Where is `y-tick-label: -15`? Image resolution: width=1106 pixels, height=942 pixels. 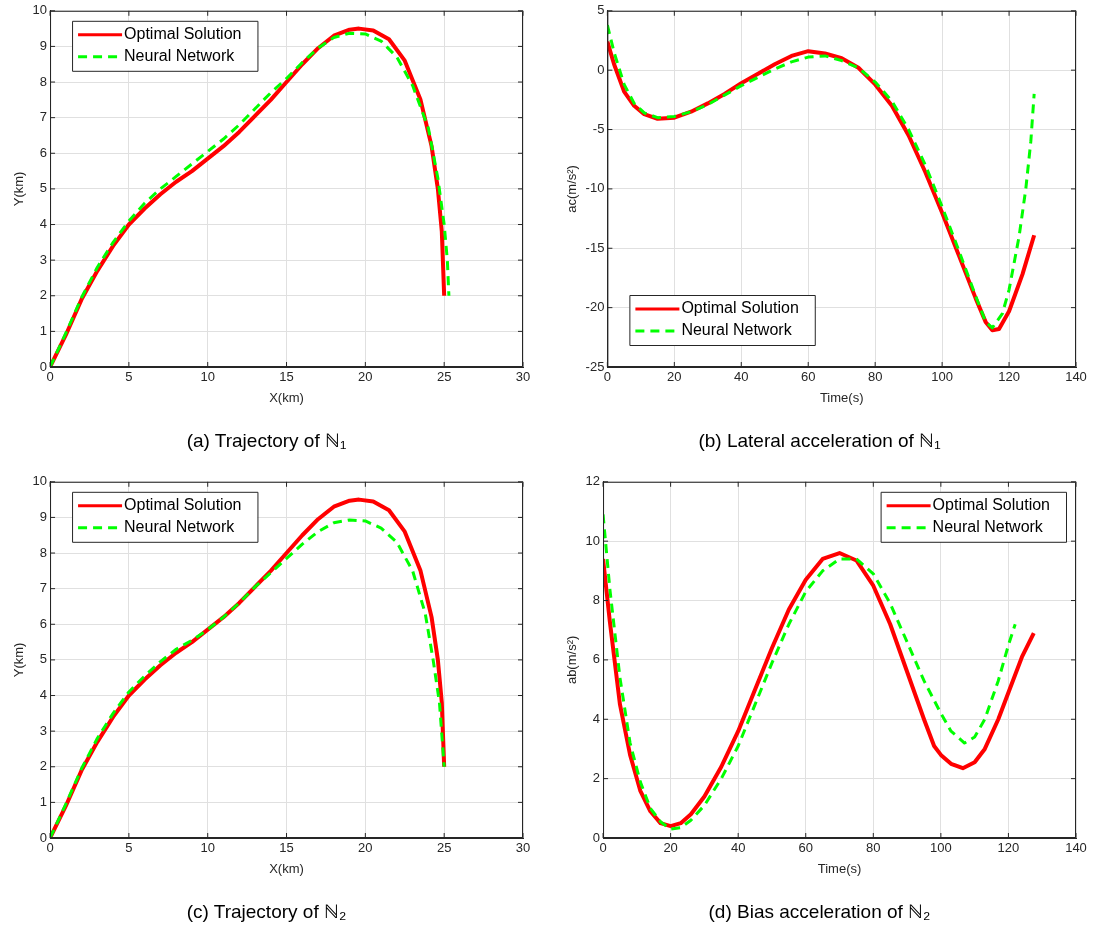
y-tick-label: -15 is located at coordinates (595, 247).